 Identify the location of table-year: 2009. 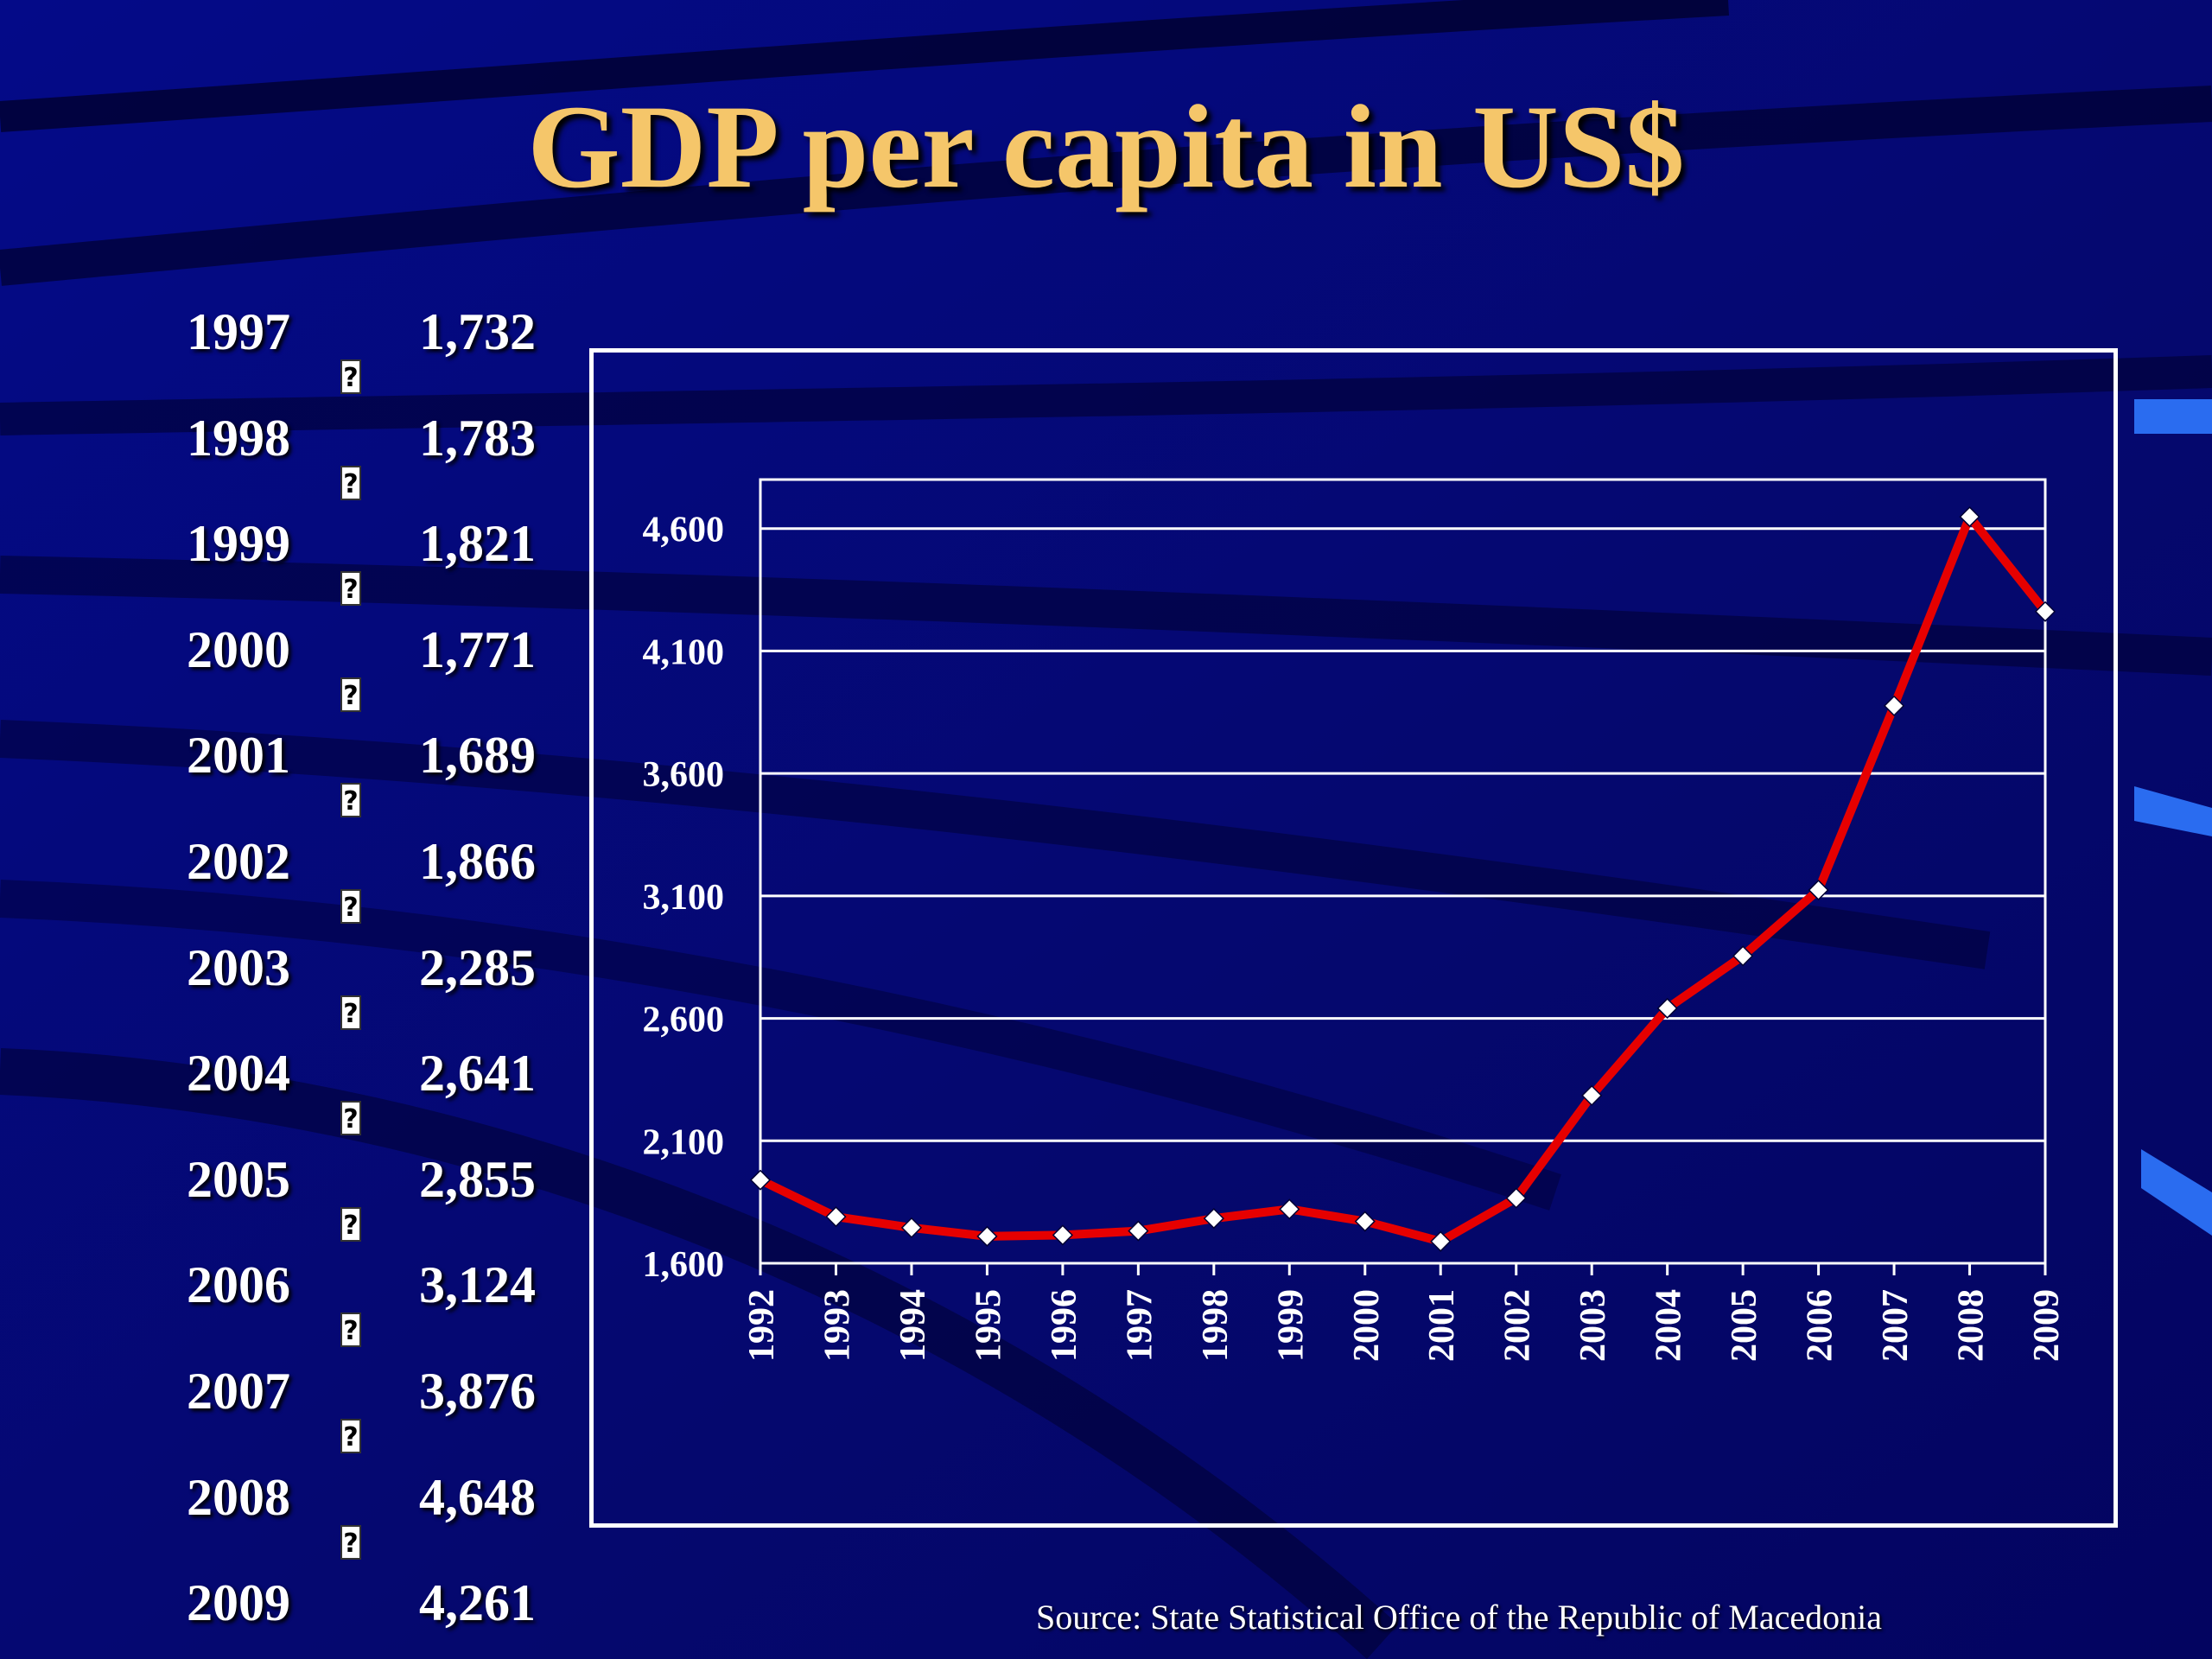
(238, 1603).